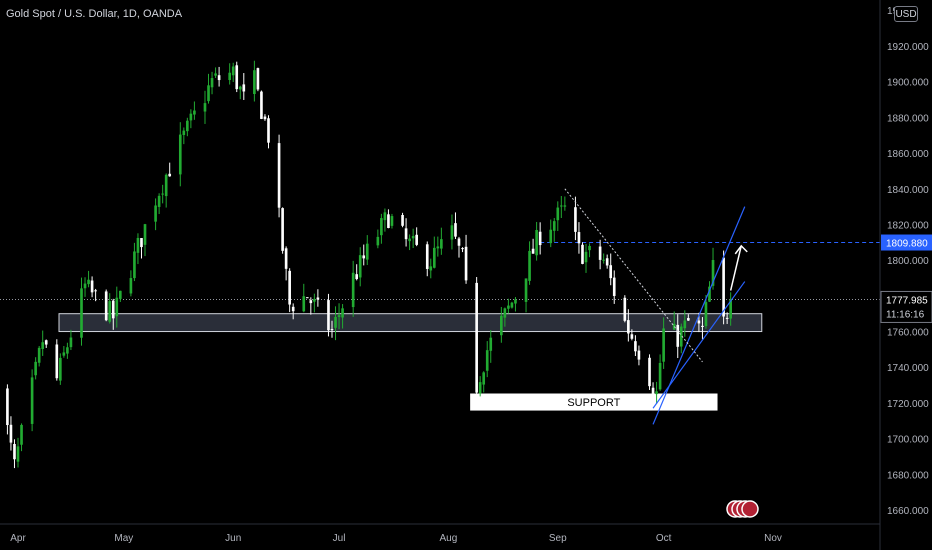  What do you see at coordinates (594, 402) in the screenshot?
I see `support-zone` at bounding box center [594, 402].